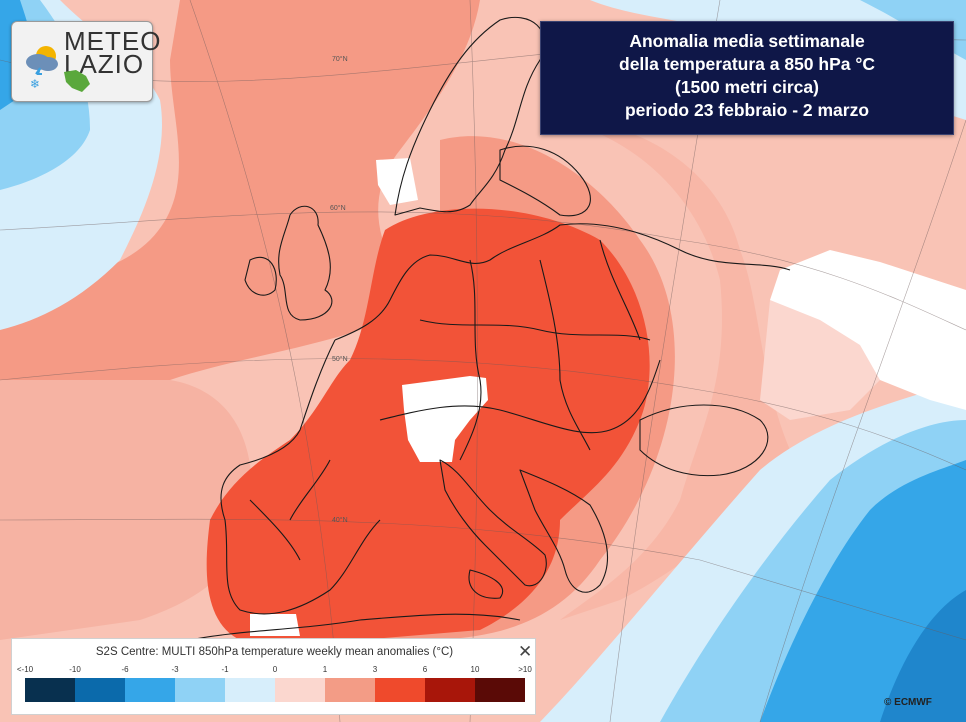 This screenshot has width=966, height=722. Describe the element at coordinates (42, 68) in the screenshot. I see `weather-icon: ❄` at that location.